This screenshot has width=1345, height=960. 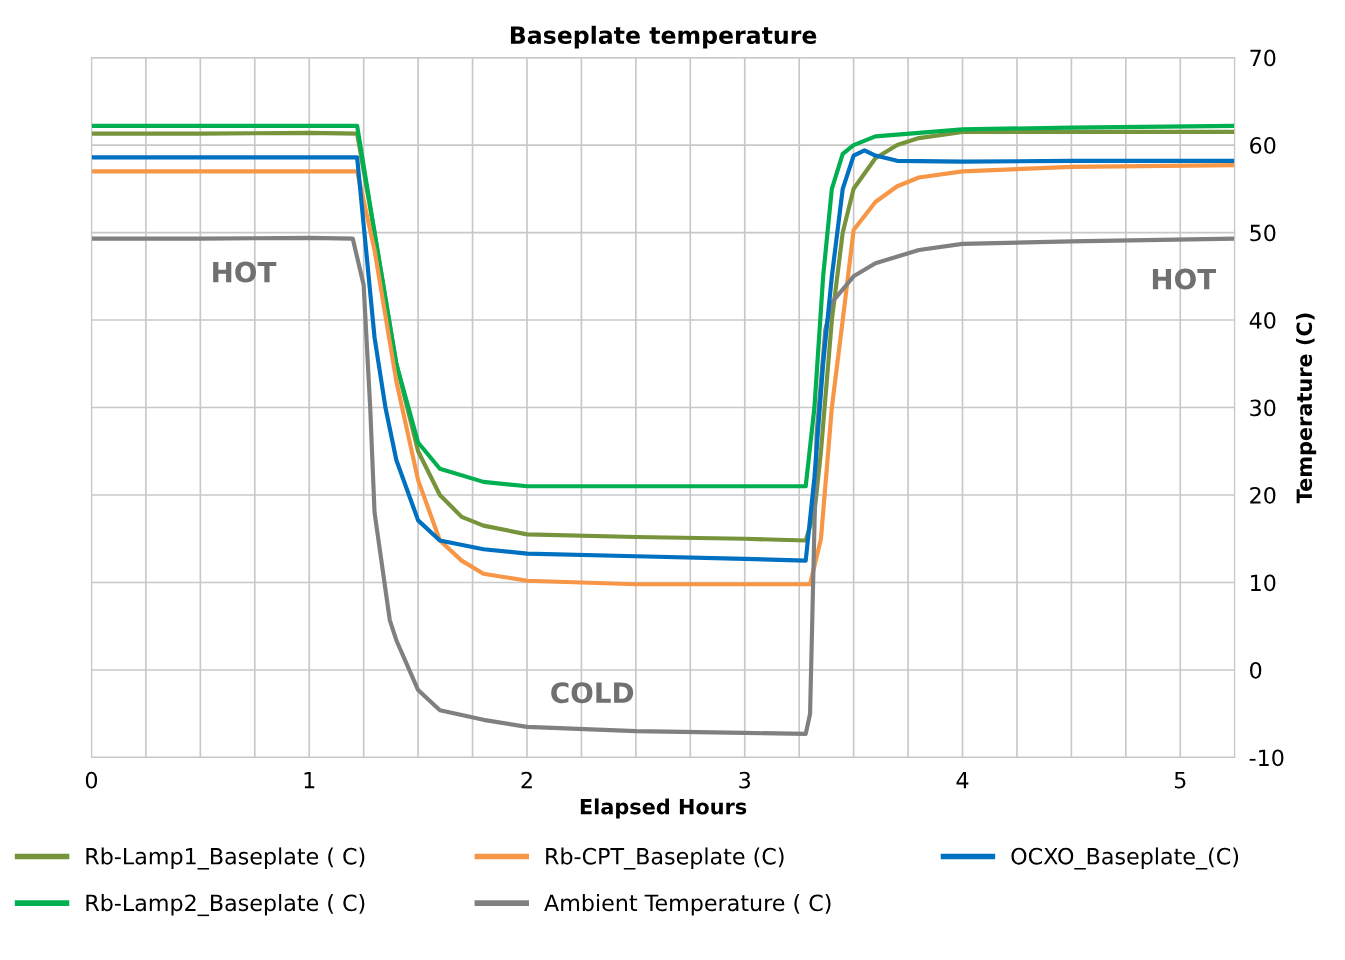 What do you see at coordinates (745, 780) in the screenshot?
I see `x-tick-label: 3` at bounding box center [745, 780].